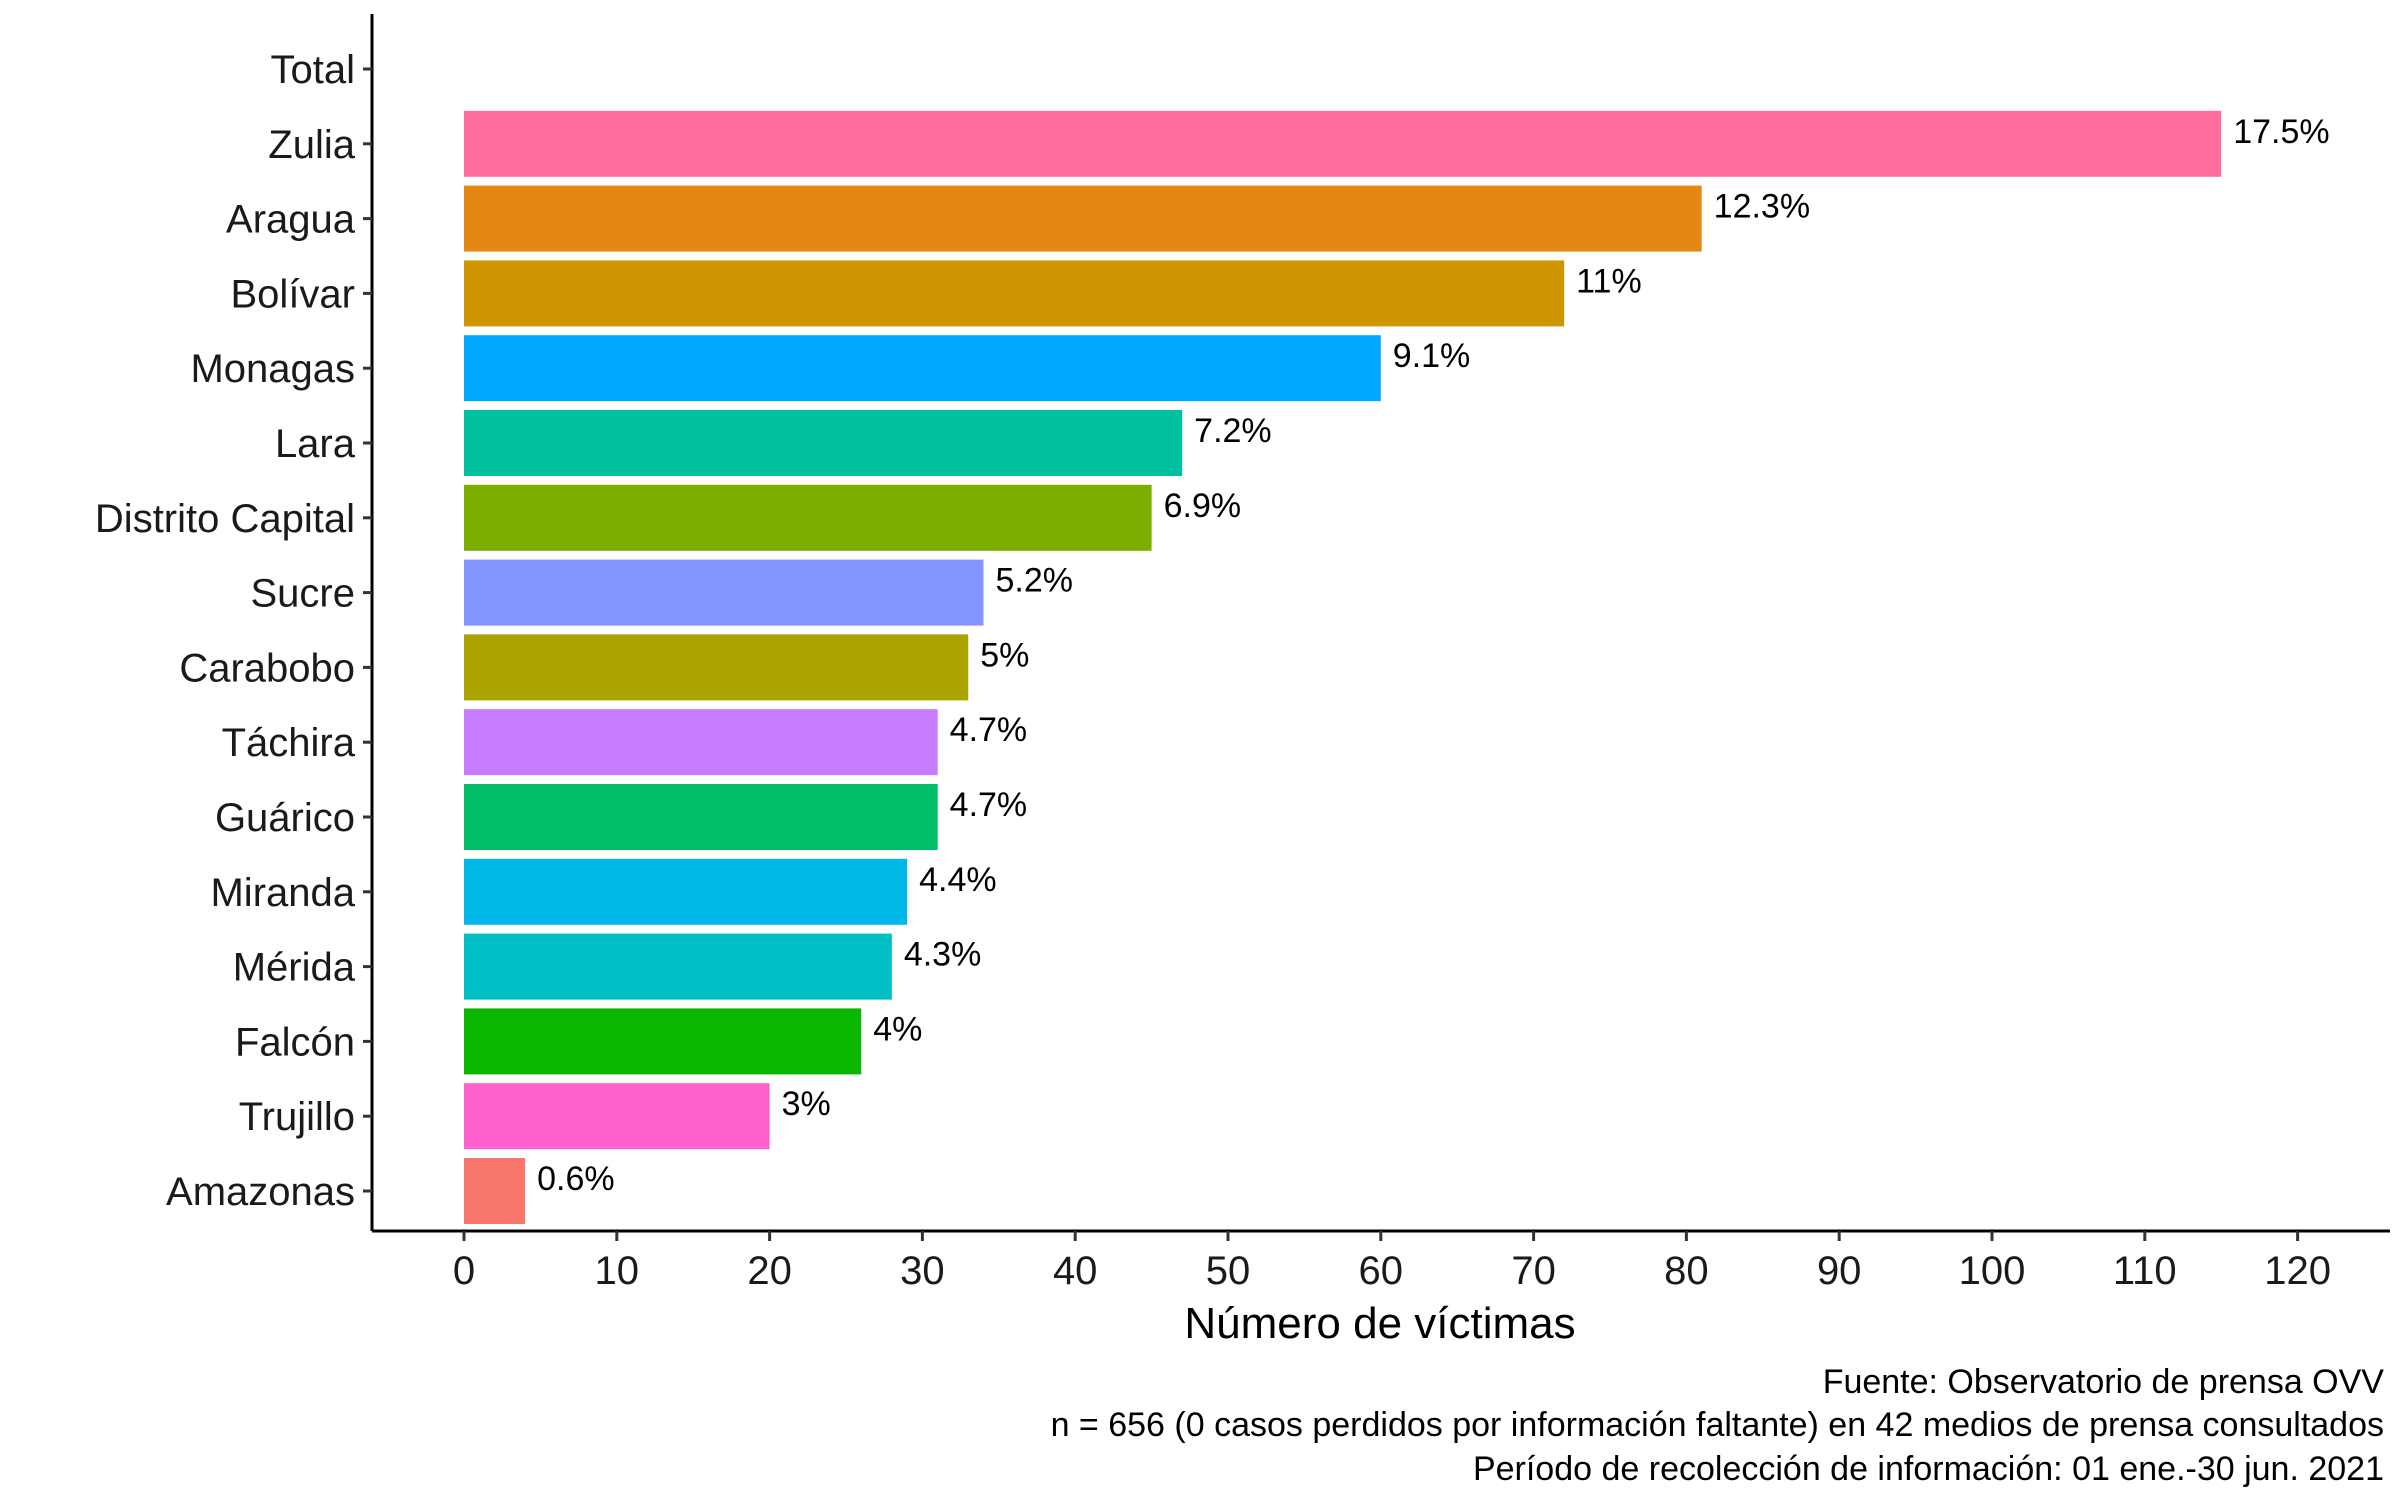 This screenshot has height=1505, width=2400. Describe the element at coordinates (289, 743) in the screenshot. I see `category-label: Táchira` at that location.